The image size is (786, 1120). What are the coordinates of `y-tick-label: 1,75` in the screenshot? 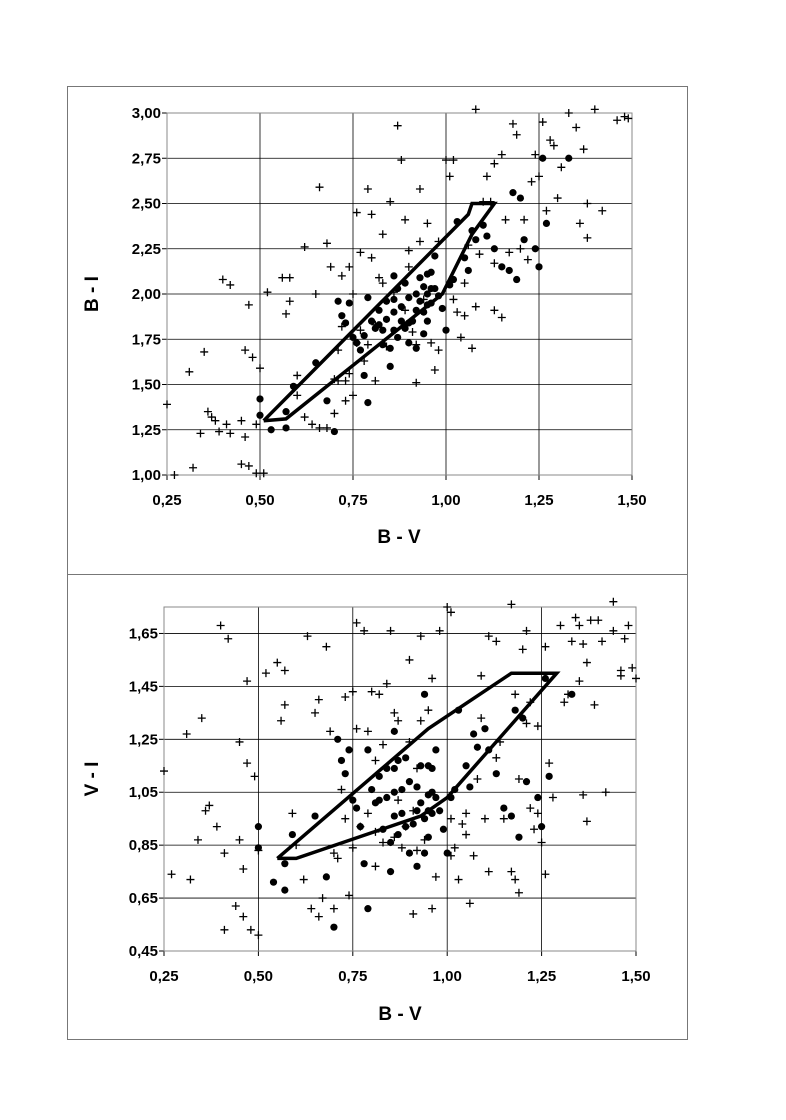 It's located at (146, 339).